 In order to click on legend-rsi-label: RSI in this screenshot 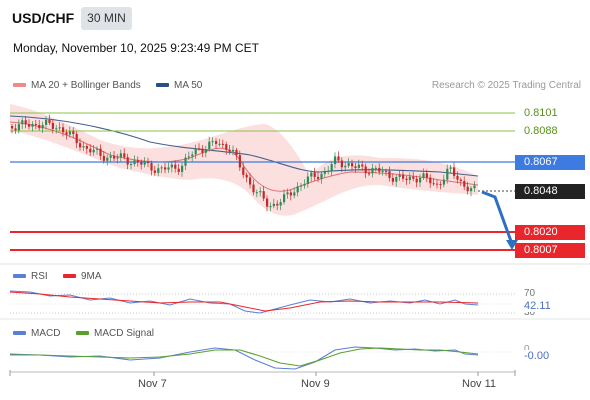, I will do `click(39, 276)`.